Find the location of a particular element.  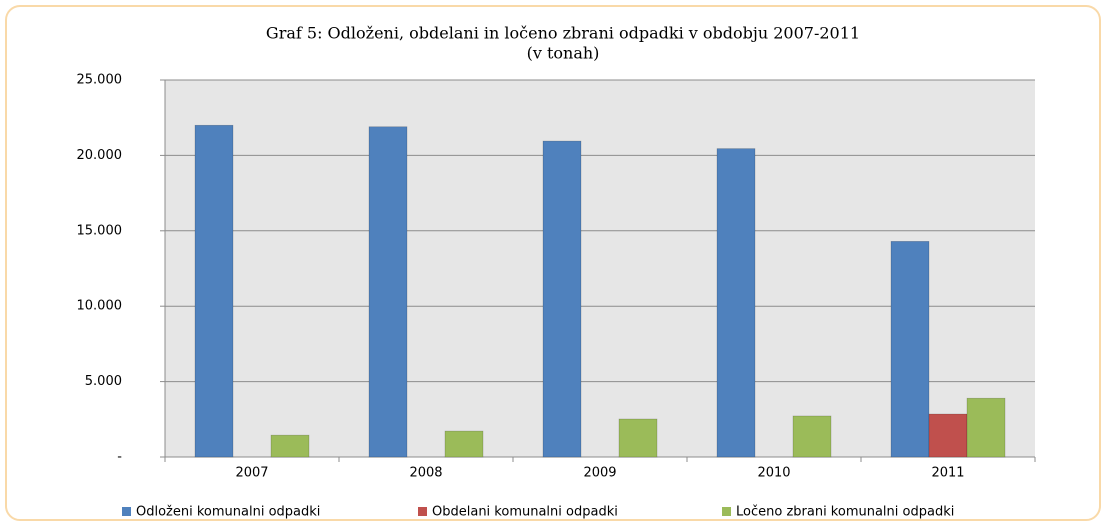

x-tick-label: 2011 is located at coordinates (947, 473).